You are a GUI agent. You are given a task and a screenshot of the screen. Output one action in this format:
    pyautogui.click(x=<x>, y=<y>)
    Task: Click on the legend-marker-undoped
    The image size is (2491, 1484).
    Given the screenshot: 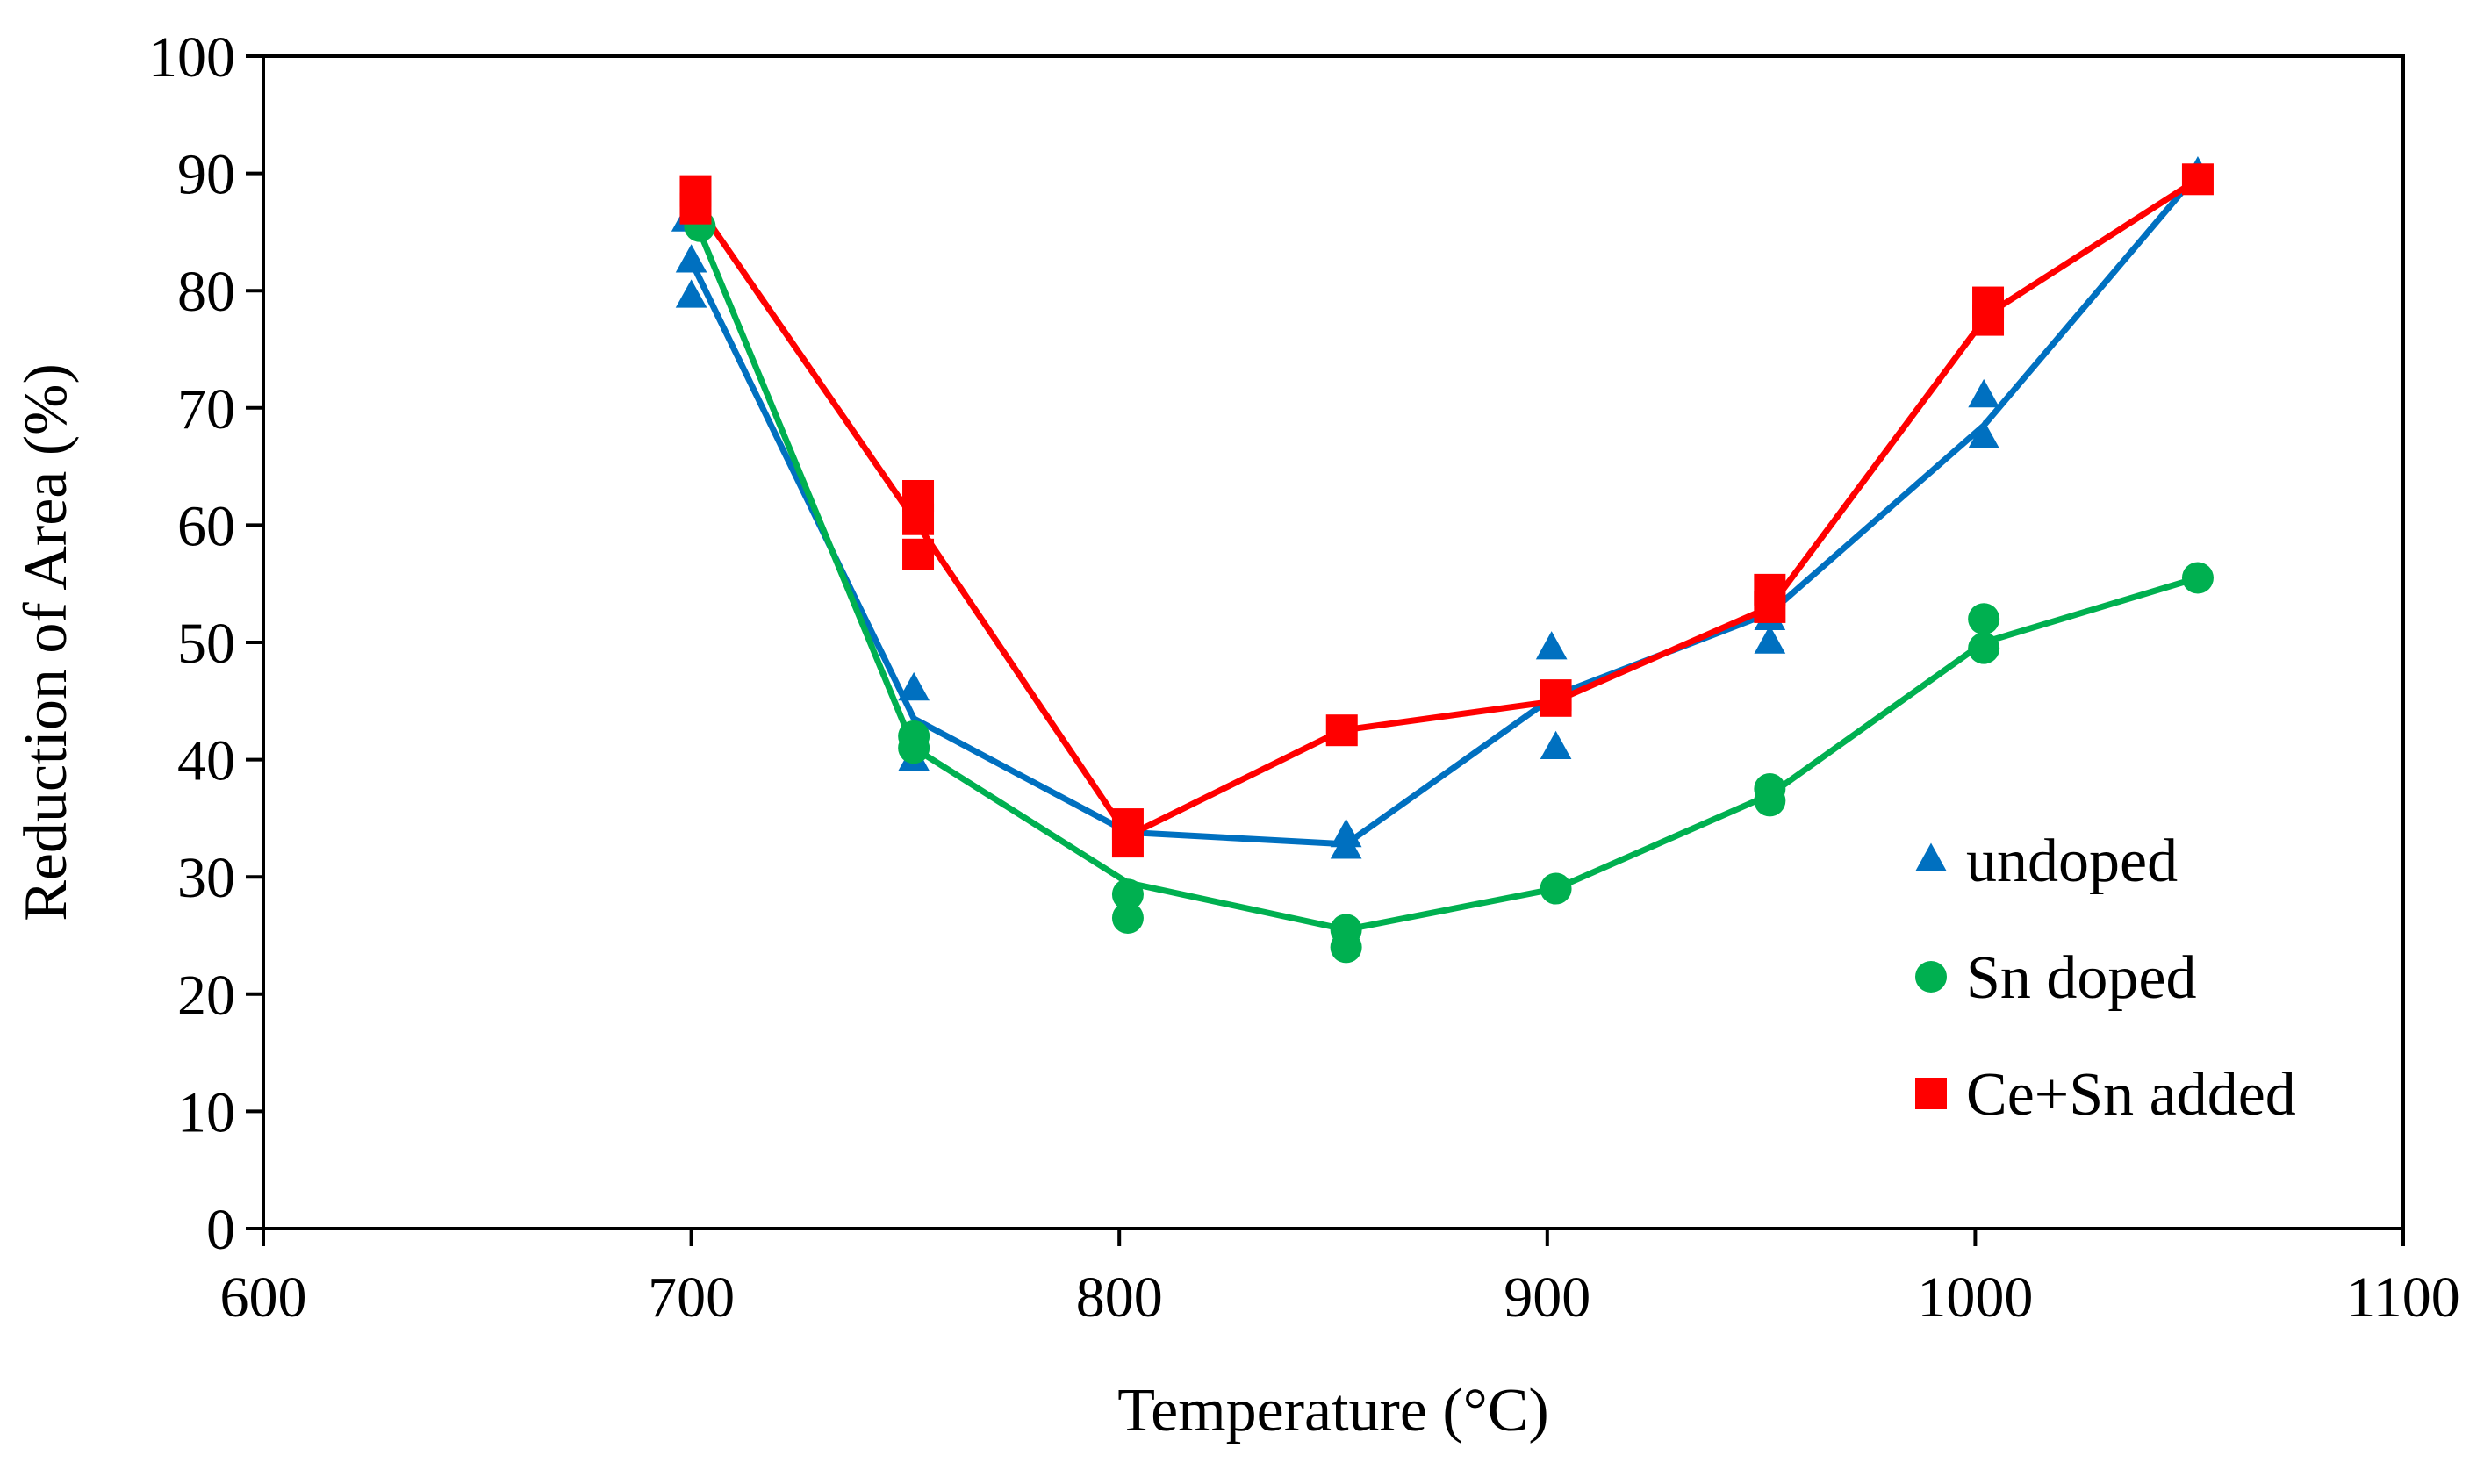 What is the action you would take?
    pyautogui.click(x=1931, y=856)
    